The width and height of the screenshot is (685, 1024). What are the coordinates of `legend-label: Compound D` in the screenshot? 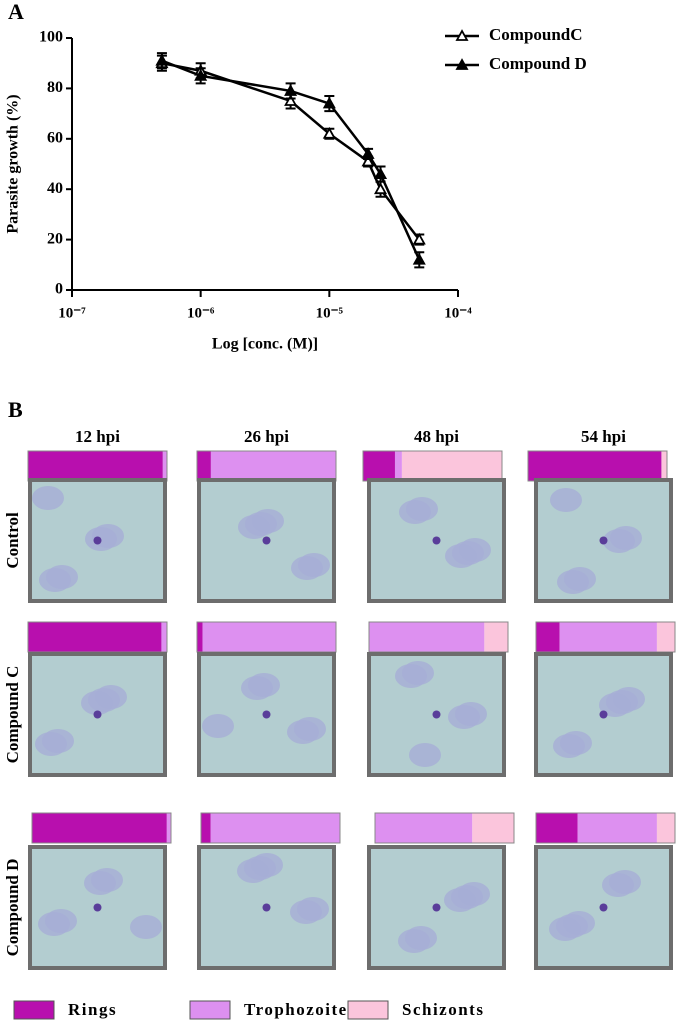 It's located at (538, 63).